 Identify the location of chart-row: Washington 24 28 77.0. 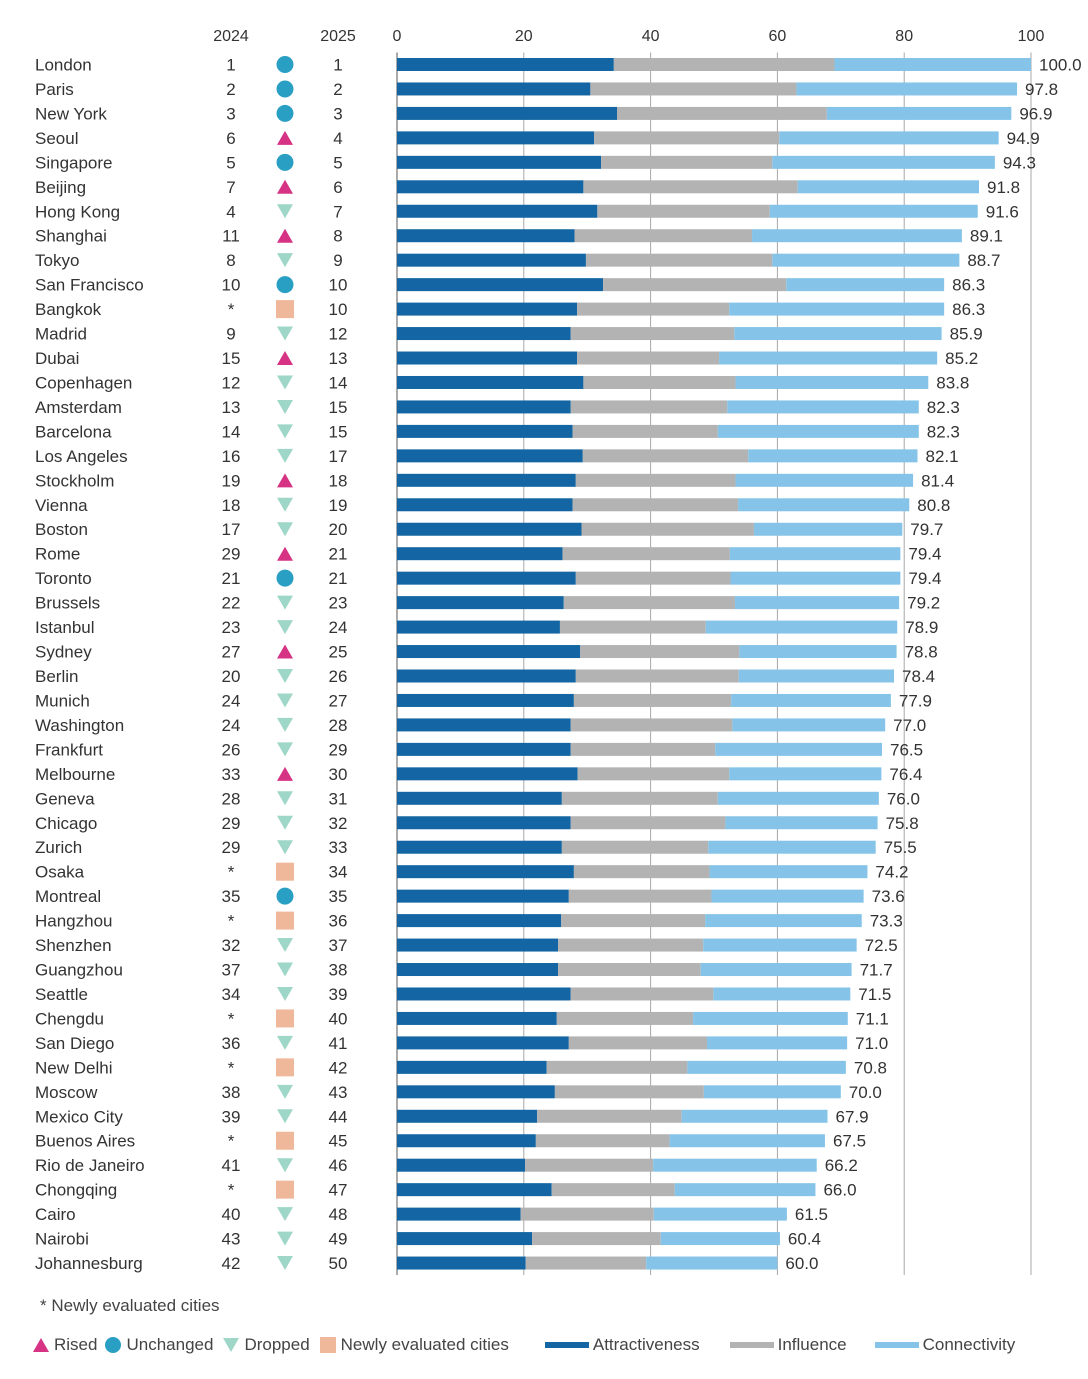
(480, 725).